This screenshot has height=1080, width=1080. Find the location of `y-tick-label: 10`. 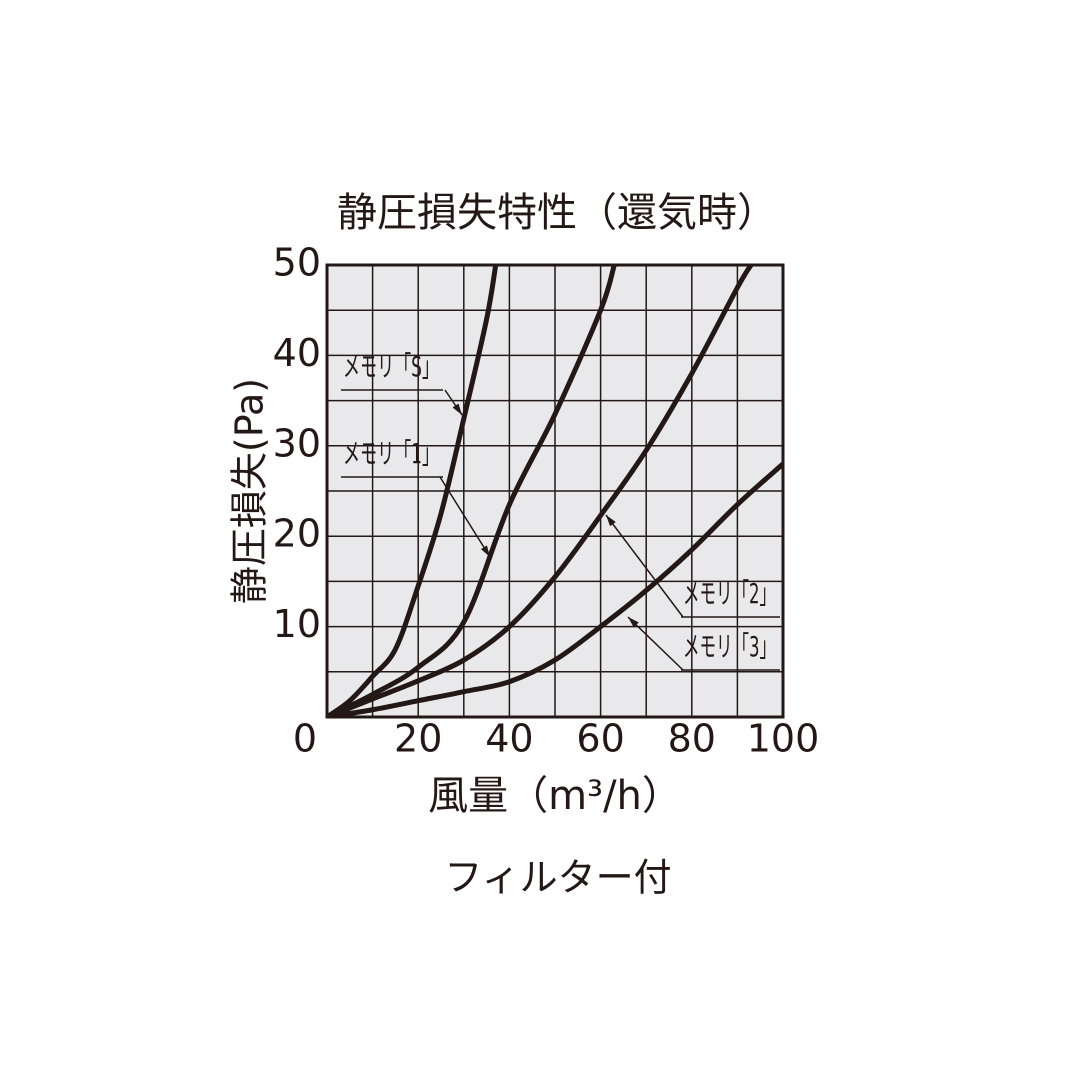

y-tick-label: 10 is located at coordinates (297, 624).